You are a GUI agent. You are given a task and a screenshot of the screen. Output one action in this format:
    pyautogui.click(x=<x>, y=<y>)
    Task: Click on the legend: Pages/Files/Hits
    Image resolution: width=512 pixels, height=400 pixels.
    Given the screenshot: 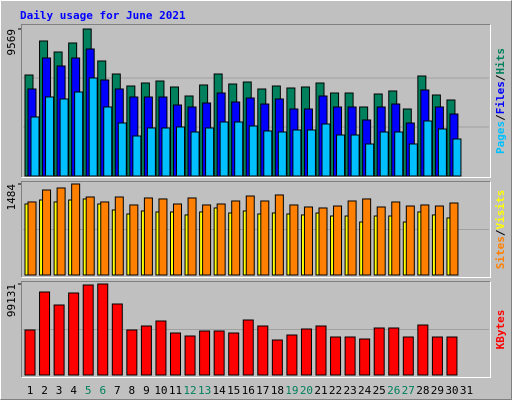 What is the action you would take?
    pyautogui.click(x=500, y=101)
    